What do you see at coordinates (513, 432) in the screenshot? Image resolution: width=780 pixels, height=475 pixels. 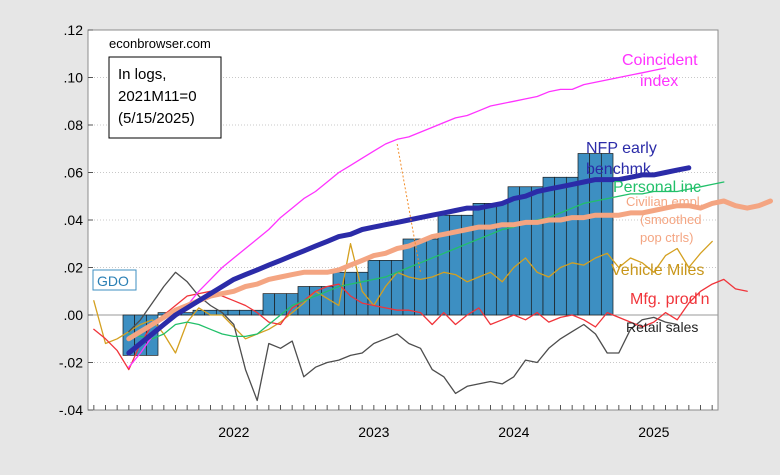 I see `x-tick-label: 2024` at bounding box center [513, 432].